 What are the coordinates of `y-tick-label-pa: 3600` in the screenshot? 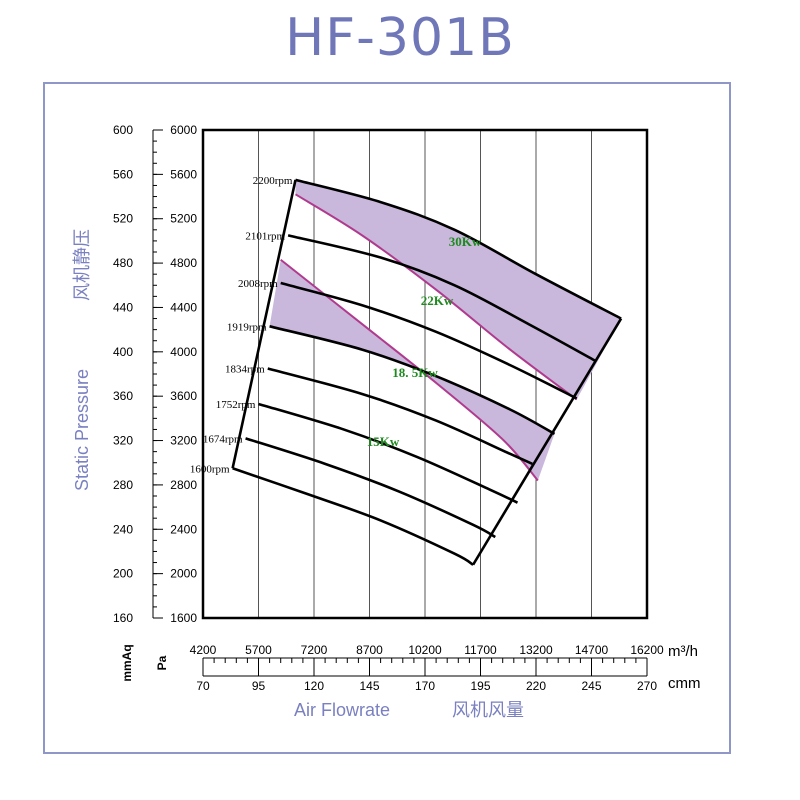 It's located at (183, 396).